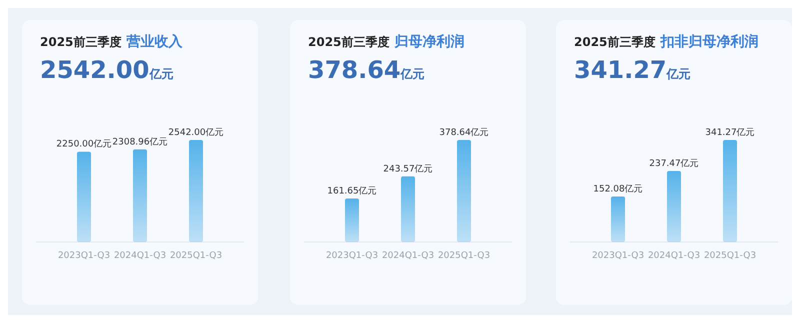  Describe the element at coordinates (730, 132) in the screenshot. I see `data-label: 341.27亿元` at that location.